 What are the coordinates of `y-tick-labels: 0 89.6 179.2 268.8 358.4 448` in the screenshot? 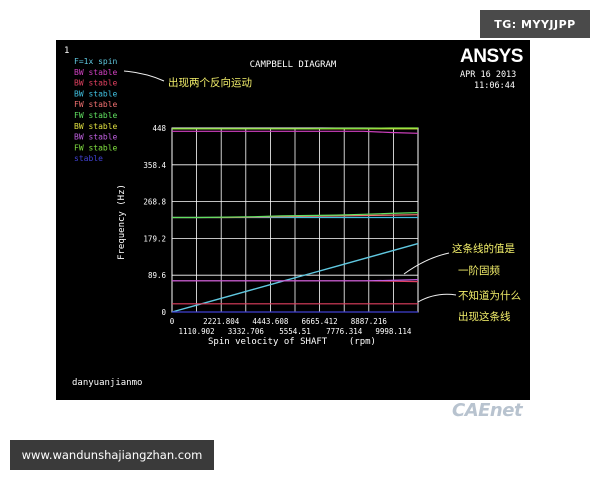 It's located at (154, 220).